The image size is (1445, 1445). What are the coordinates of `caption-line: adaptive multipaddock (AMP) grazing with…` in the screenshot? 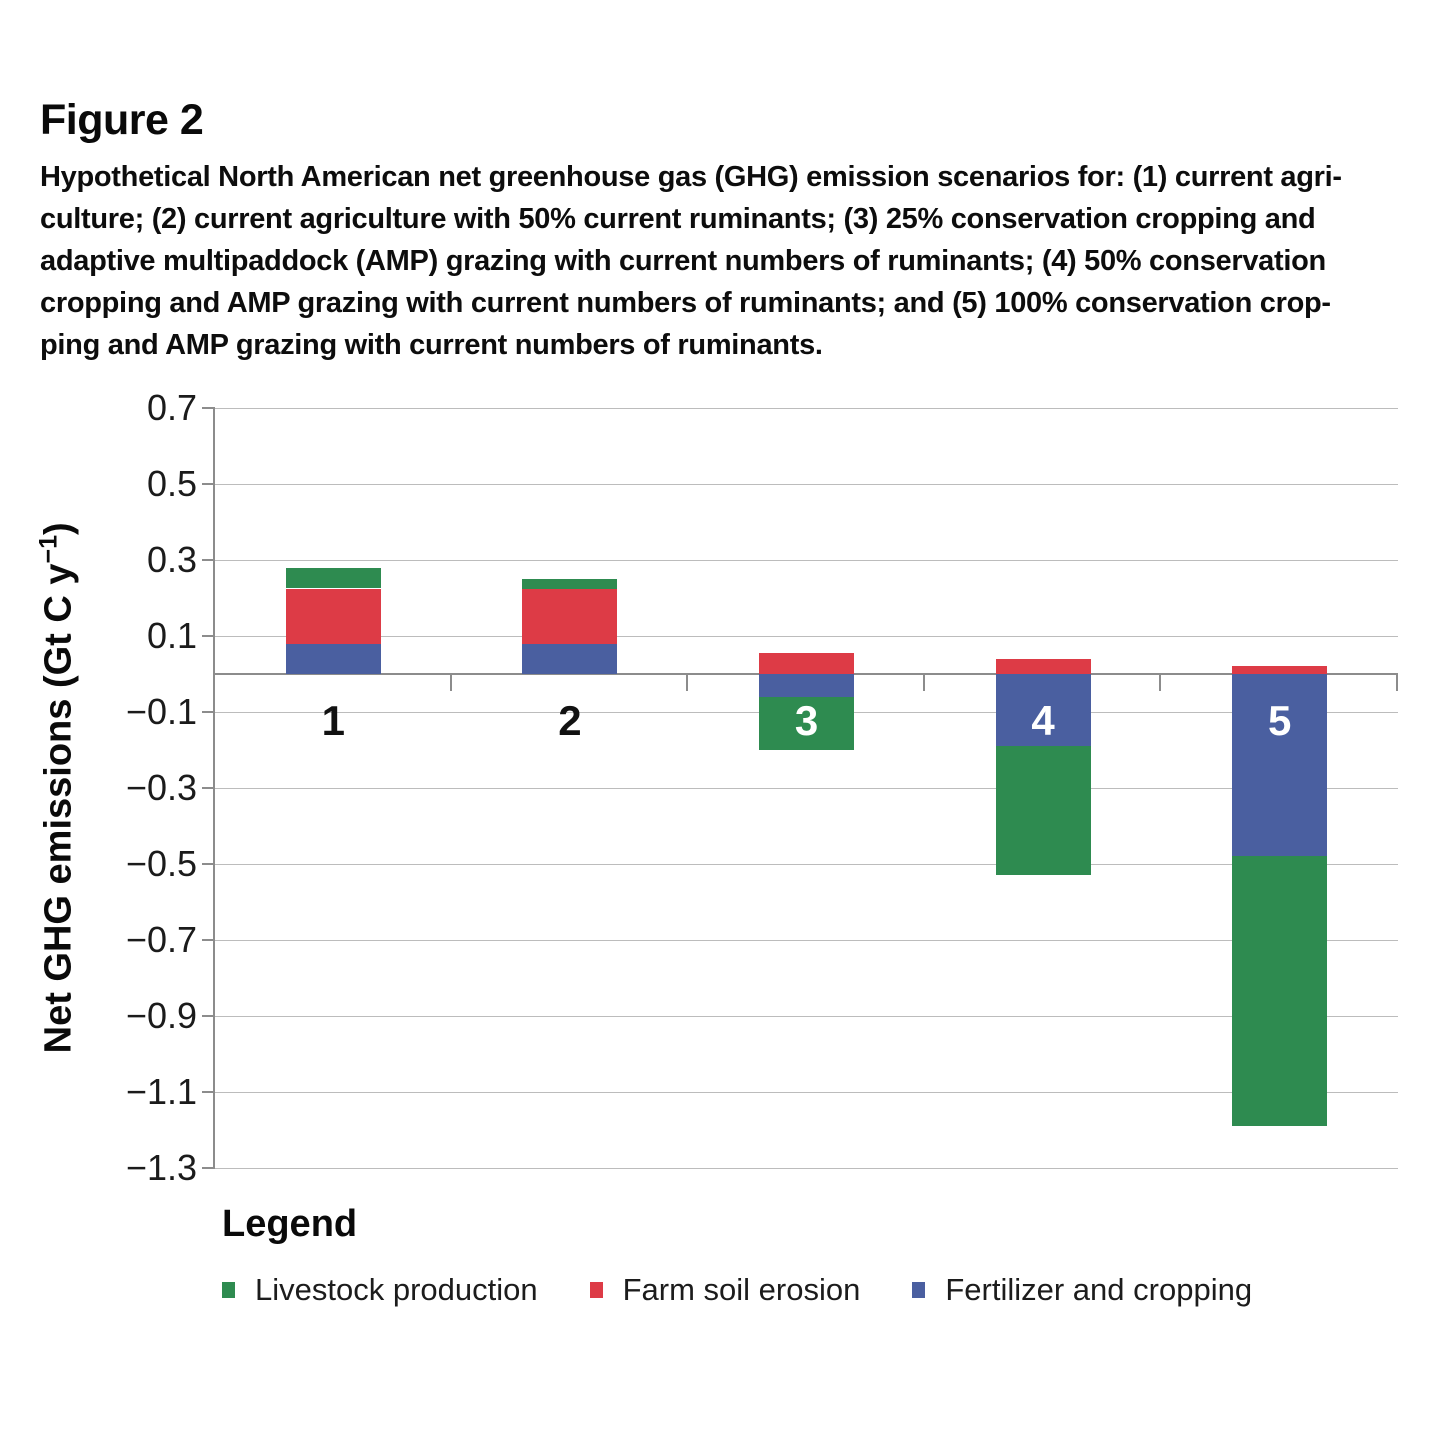 It's located at (683, 261).